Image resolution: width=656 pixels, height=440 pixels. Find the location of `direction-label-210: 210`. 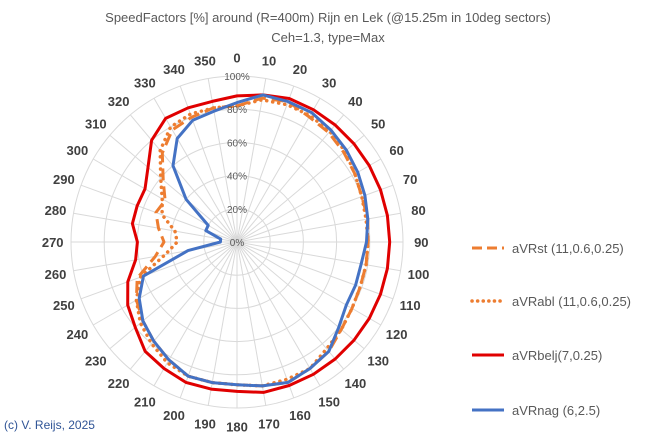

direction-label-210: 210 is located at coordinates (145, 402).